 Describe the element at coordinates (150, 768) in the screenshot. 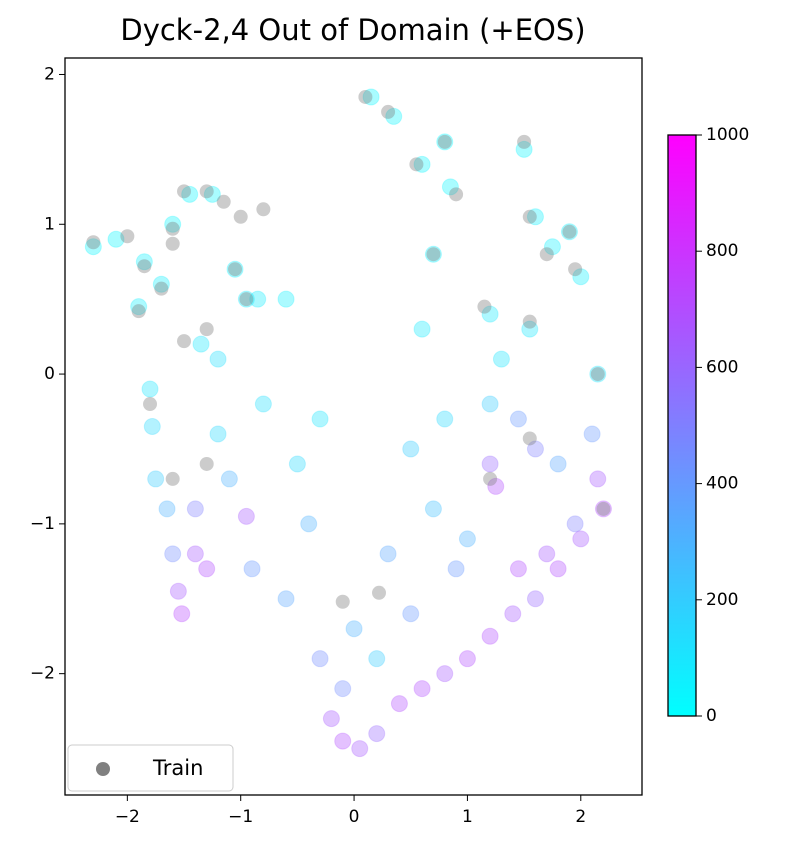

I see `legend-box` at that location.